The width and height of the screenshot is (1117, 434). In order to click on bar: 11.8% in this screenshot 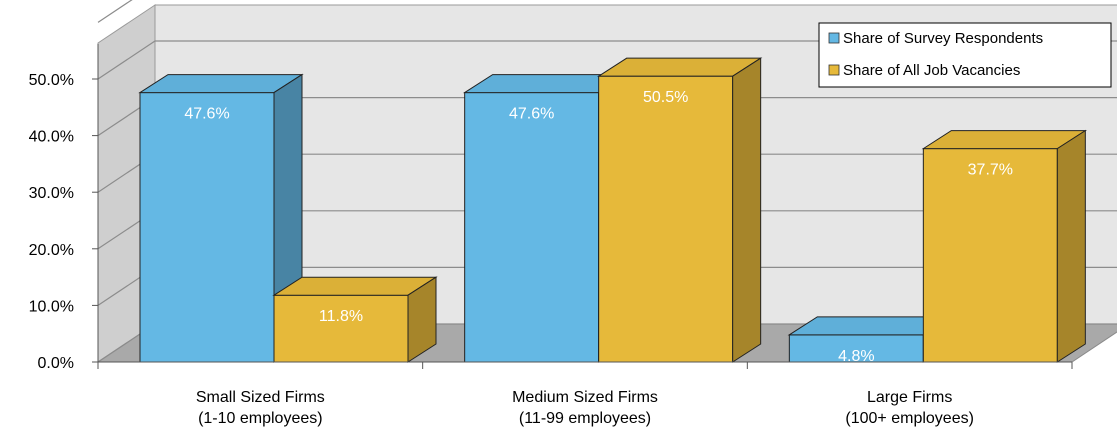, I will do `click(355, 319)`.